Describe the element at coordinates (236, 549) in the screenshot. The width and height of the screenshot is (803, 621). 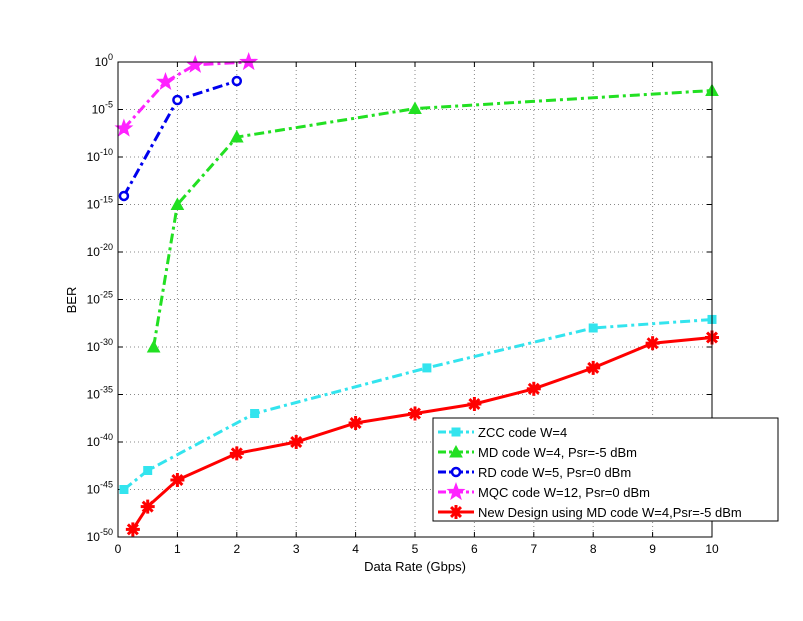
I see `x-tick-label: 2` at that location.